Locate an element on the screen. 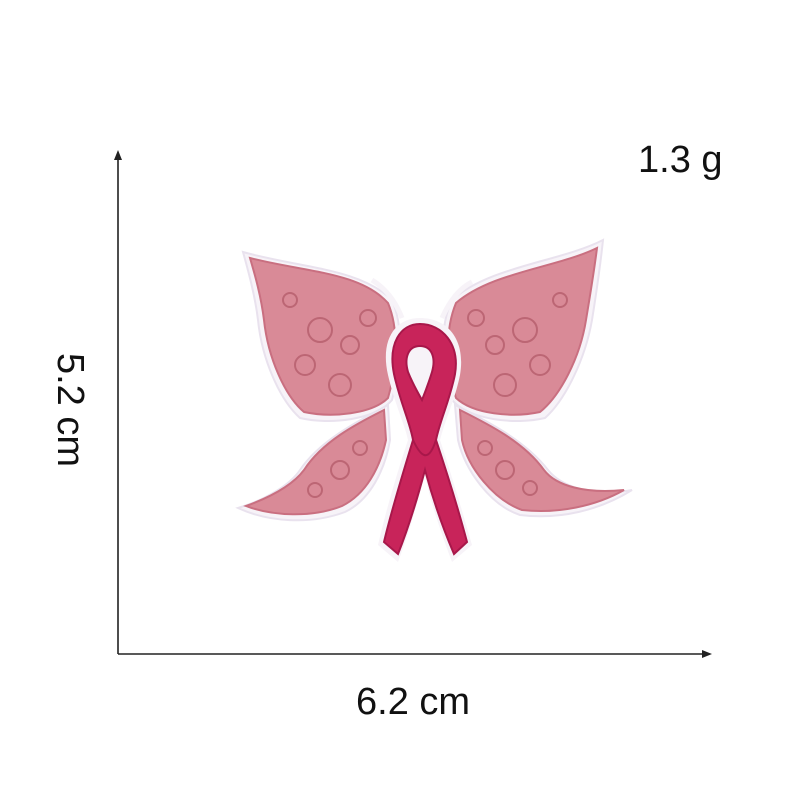 The height and width of the screenshot is (800, 800). height-arrow-icon is located at coordinates (118, 155).